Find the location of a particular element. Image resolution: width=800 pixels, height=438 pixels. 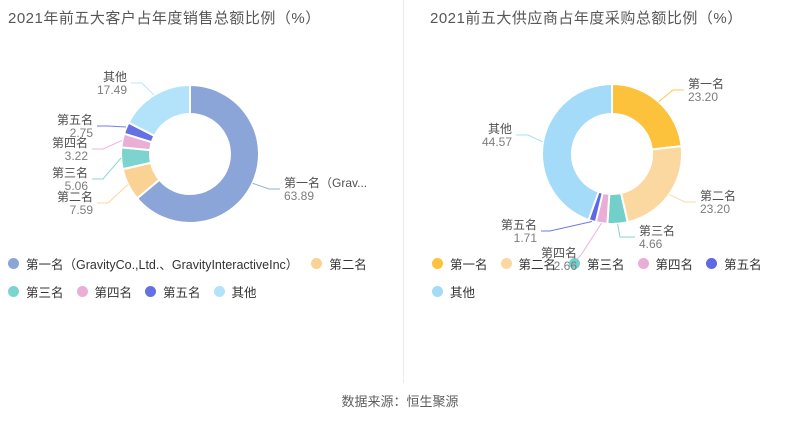

right-chart-title: 2021前五大供应商占年度采购总额比例（%） is located at coordinates (586, 18).